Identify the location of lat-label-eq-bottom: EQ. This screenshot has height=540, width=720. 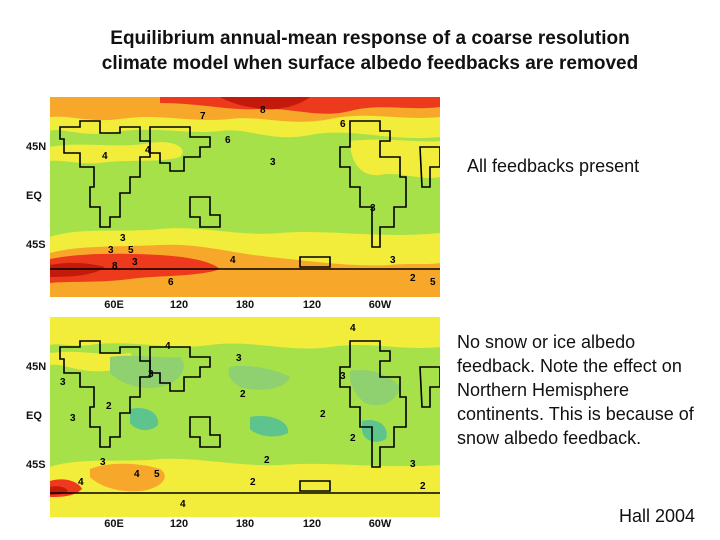
(34, 416).